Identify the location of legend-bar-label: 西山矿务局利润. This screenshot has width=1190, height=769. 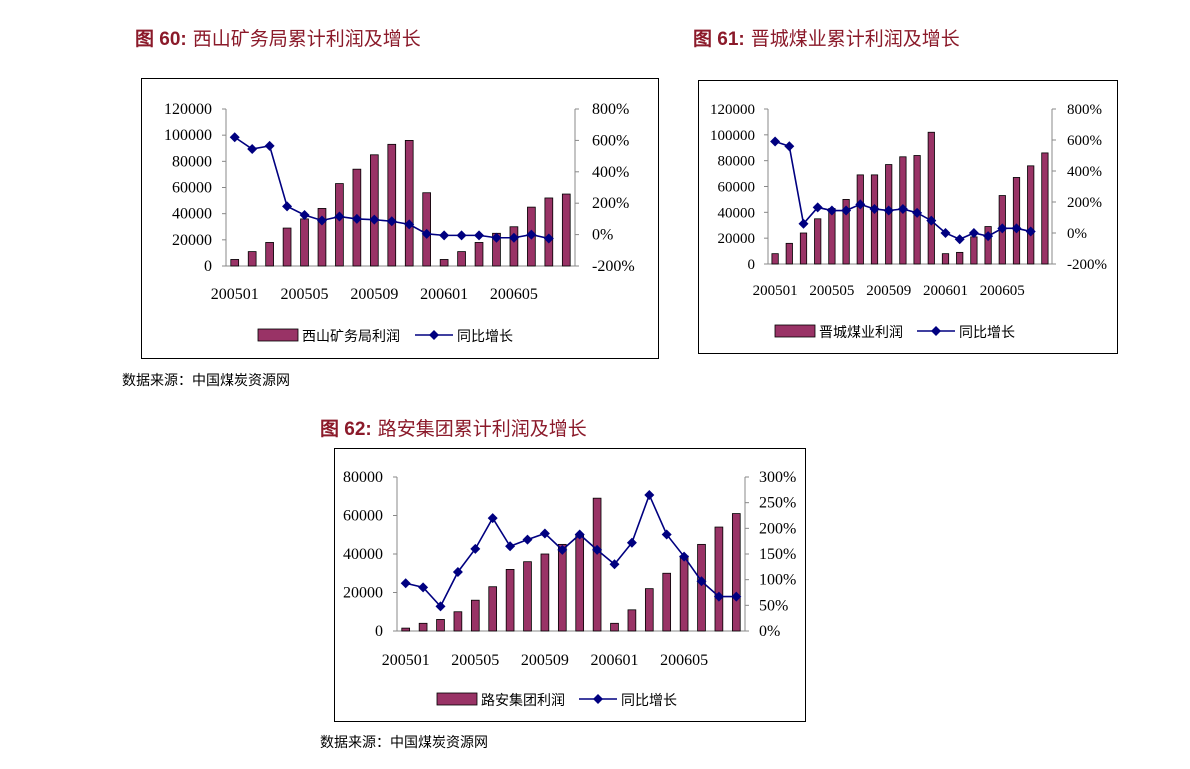
(351, 337).